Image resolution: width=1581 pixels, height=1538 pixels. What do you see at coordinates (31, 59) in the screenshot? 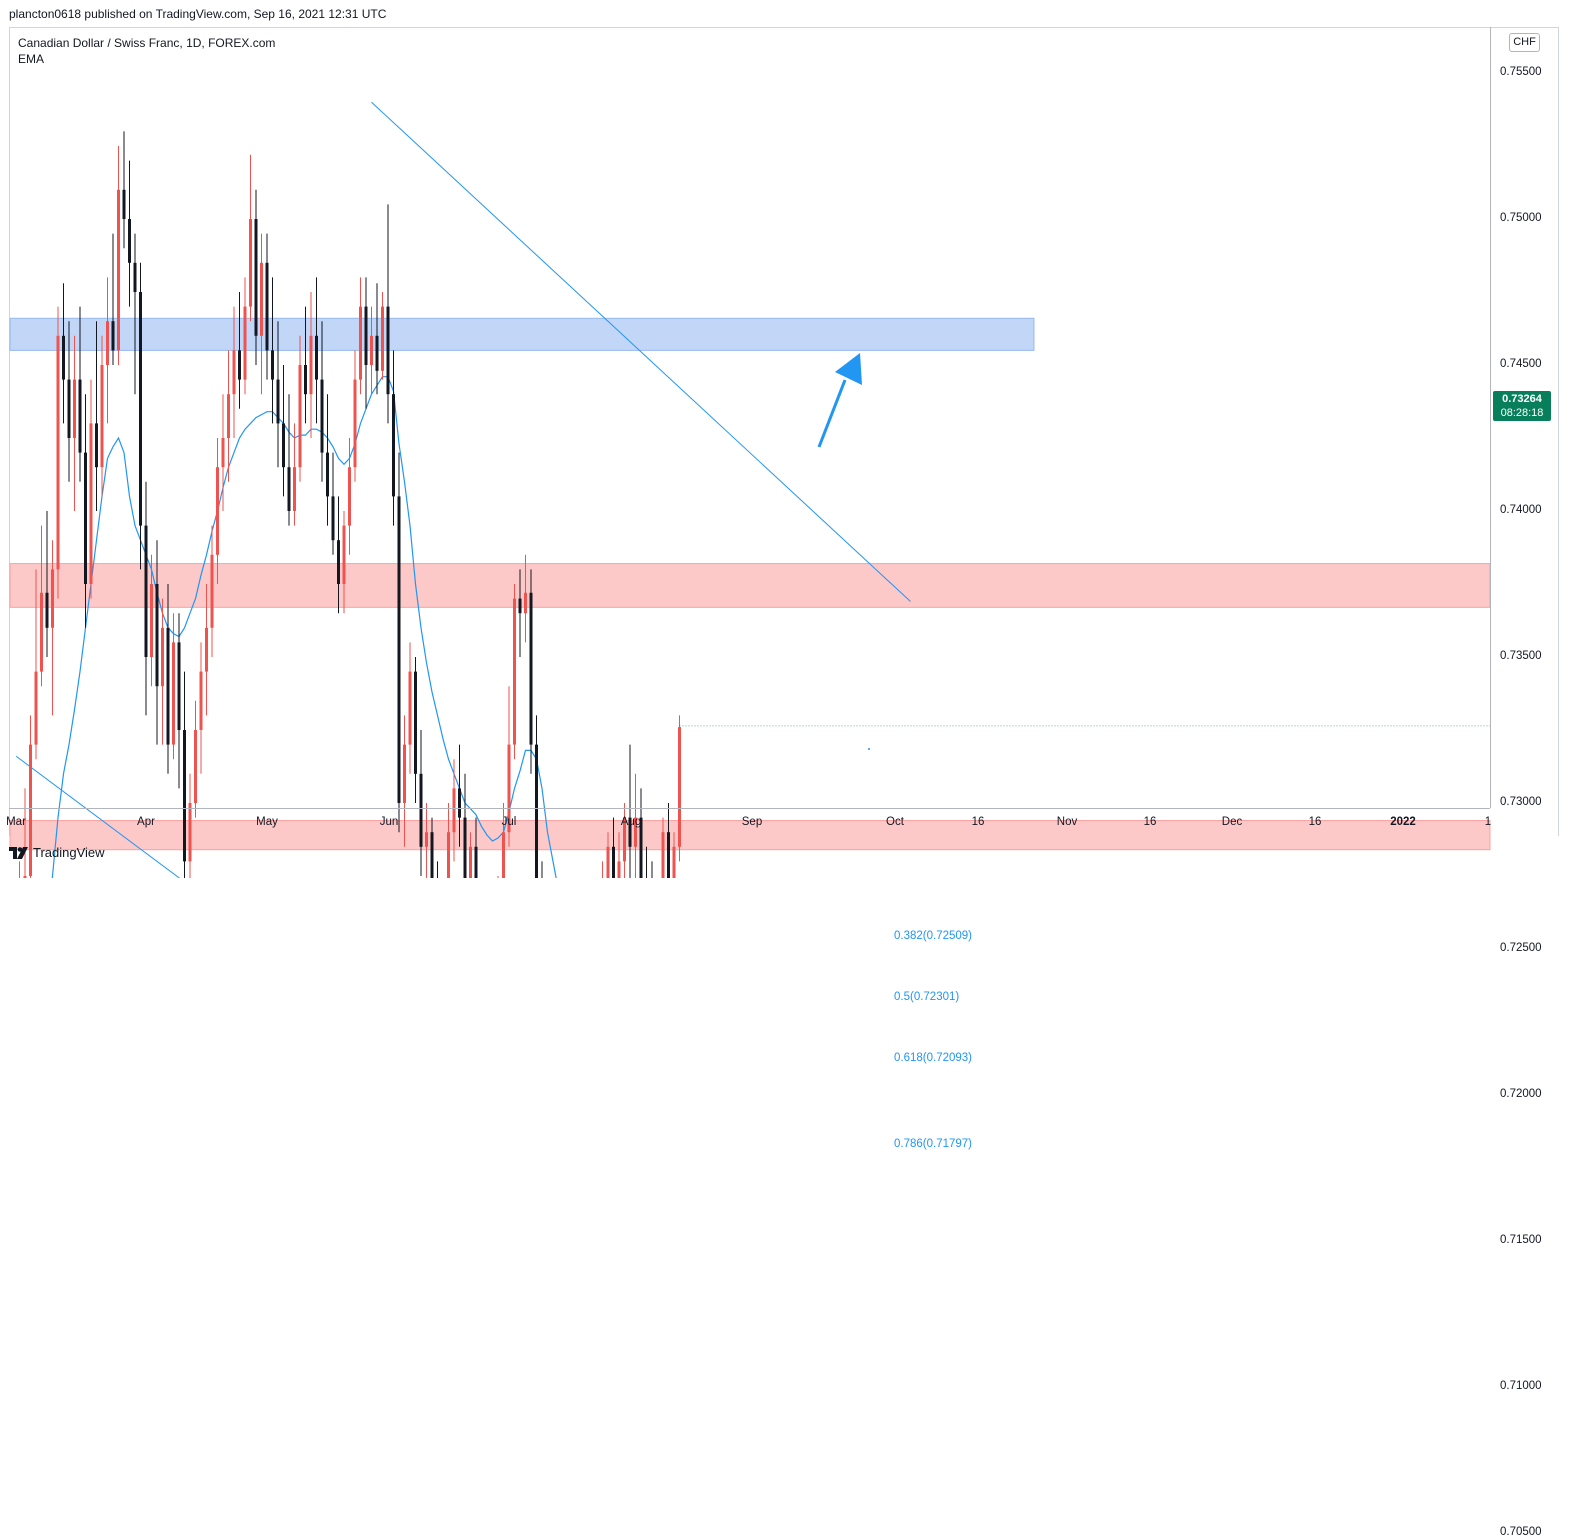
I see `legend-indicator-ema: EMA` at bounding box center [31, 59].